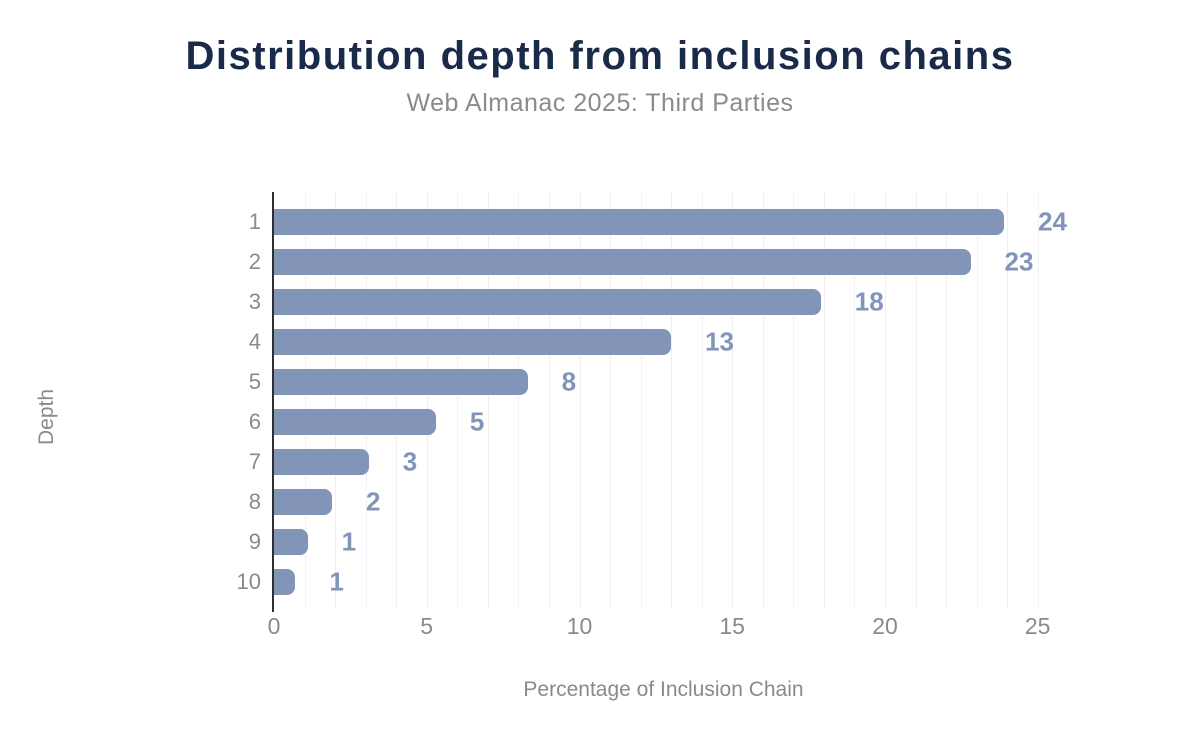  What do you see at coordinates (885, 626) in the screenshot?
I see `x-tick-label: 20` at bounding box center [885, 626].